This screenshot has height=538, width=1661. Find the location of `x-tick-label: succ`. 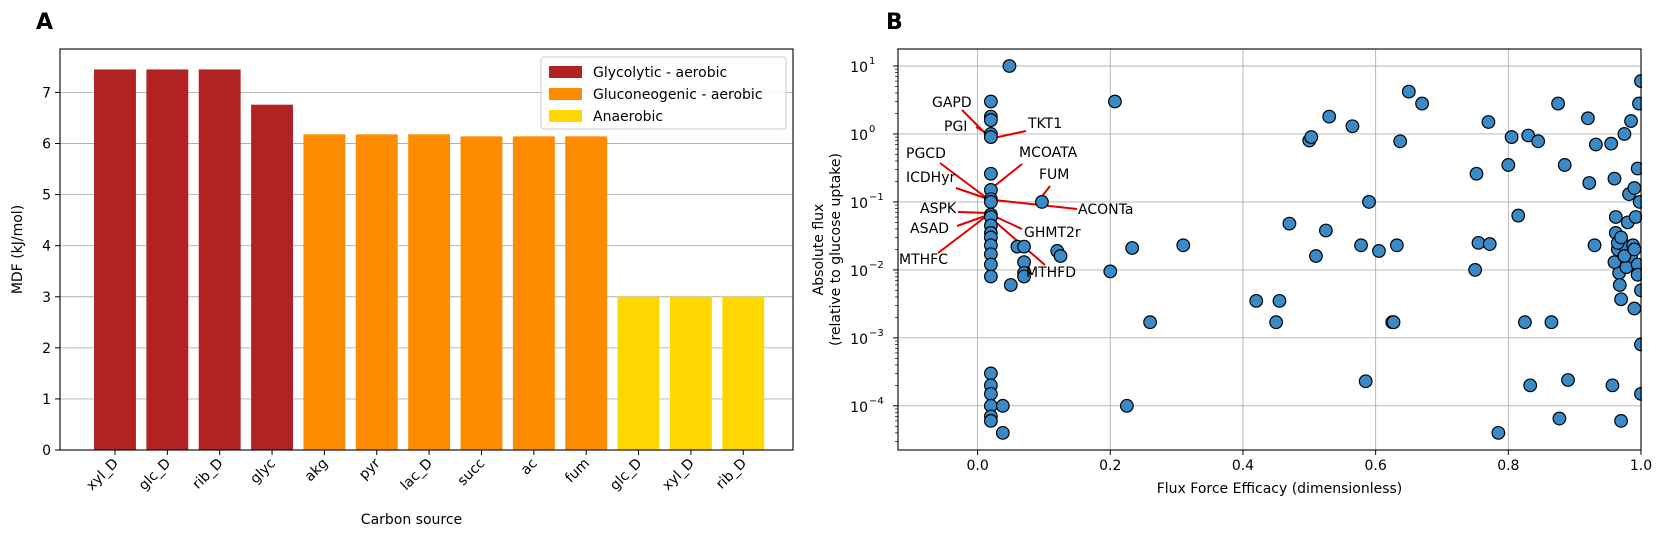

x-tick-label: succ is located at coordinates (472, 473).